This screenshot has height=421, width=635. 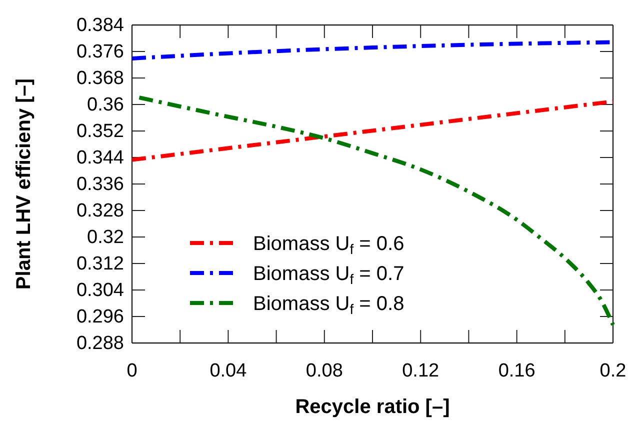 I want to click on legend-label: Biomass U$_{f}$ = 0.6, so click(x=328, y=245).